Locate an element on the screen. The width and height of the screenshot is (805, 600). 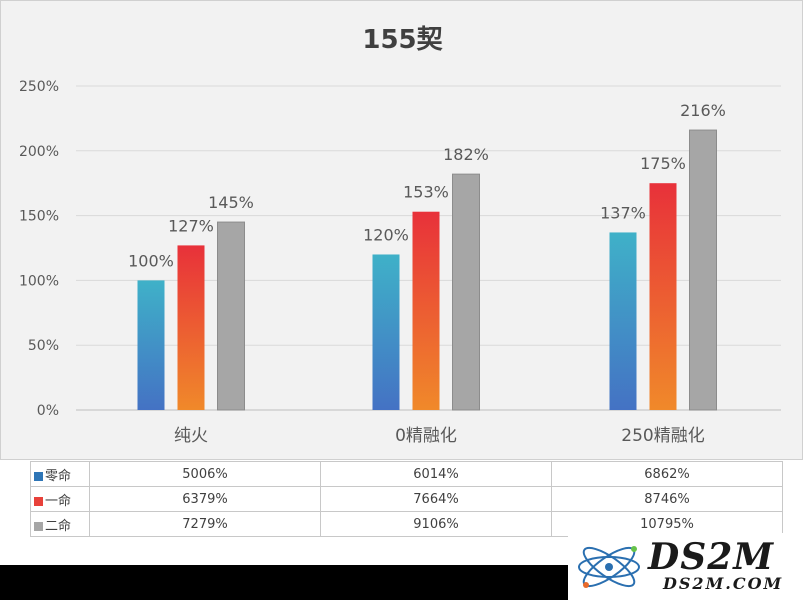
data-label: 127% is located at coordinates (191, 225).